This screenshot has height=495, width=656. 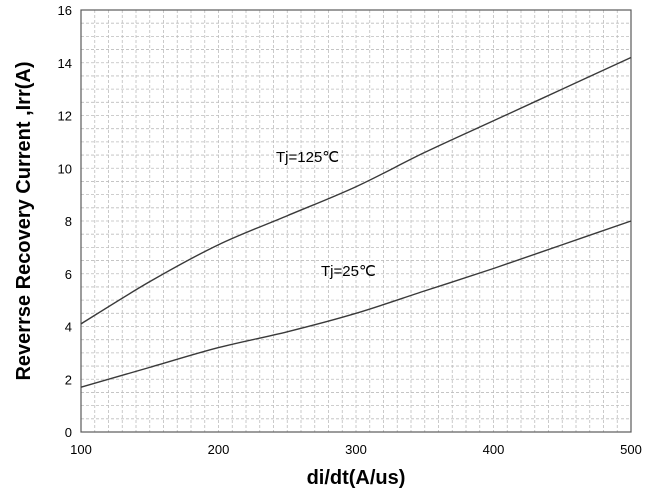 I want to click on y-tick-label: 6, so click(x=68, y=274).